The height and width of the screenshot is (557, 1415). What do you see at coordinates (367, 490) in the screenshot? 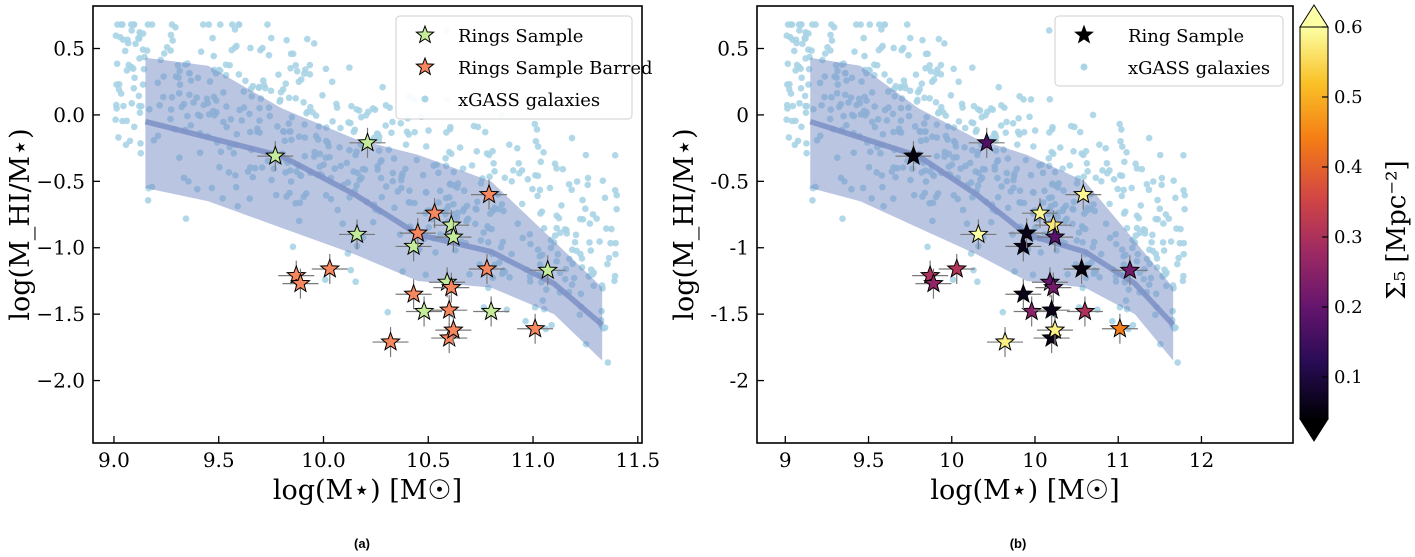
I see `x-axis-label-a: log(M⋆) [M☉]` at bounding box center [367, 490].